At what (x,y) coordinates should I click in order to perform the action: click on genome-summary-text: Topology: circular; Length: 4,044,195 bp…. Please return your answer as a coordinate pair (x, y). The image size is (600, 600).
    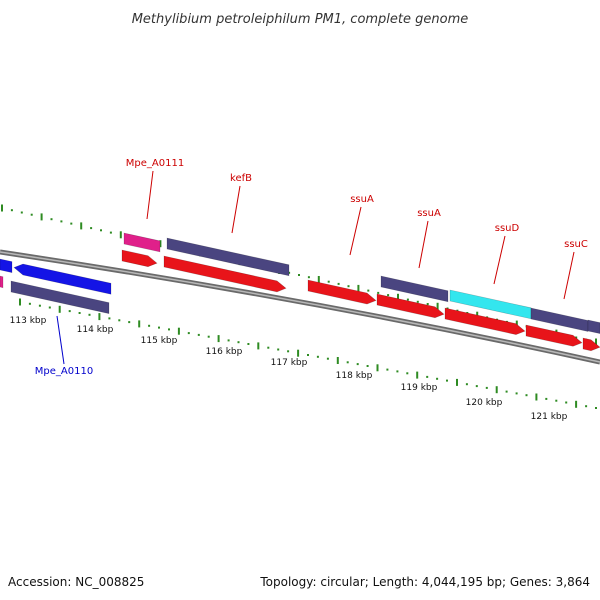
    Looking at the image, I should click on (424, 582).